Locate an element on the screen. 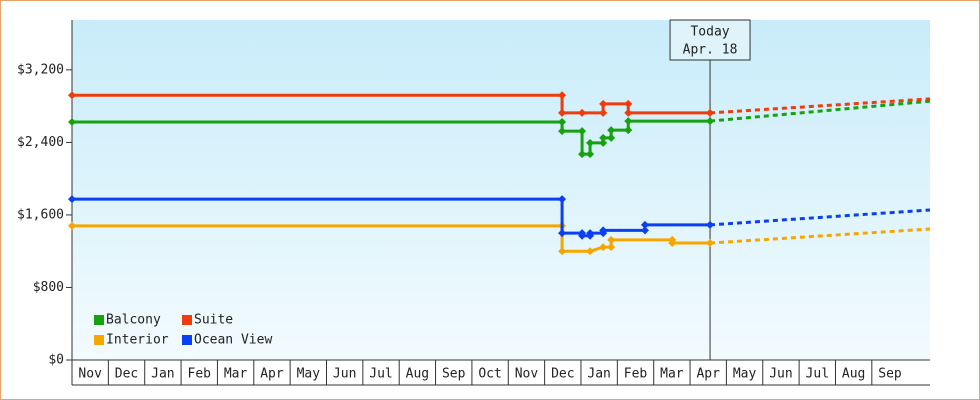  legend-label: Interior is located at coordinates (137, 340).